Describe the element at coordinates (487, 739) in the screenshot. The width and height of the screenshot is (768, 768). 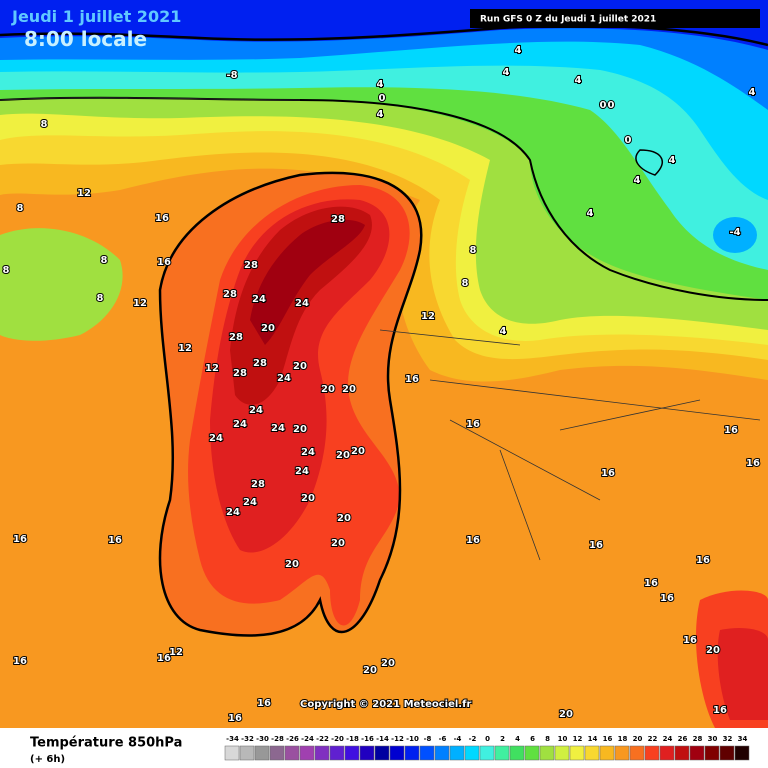
I see `scale-tick-label: 0` at that location.